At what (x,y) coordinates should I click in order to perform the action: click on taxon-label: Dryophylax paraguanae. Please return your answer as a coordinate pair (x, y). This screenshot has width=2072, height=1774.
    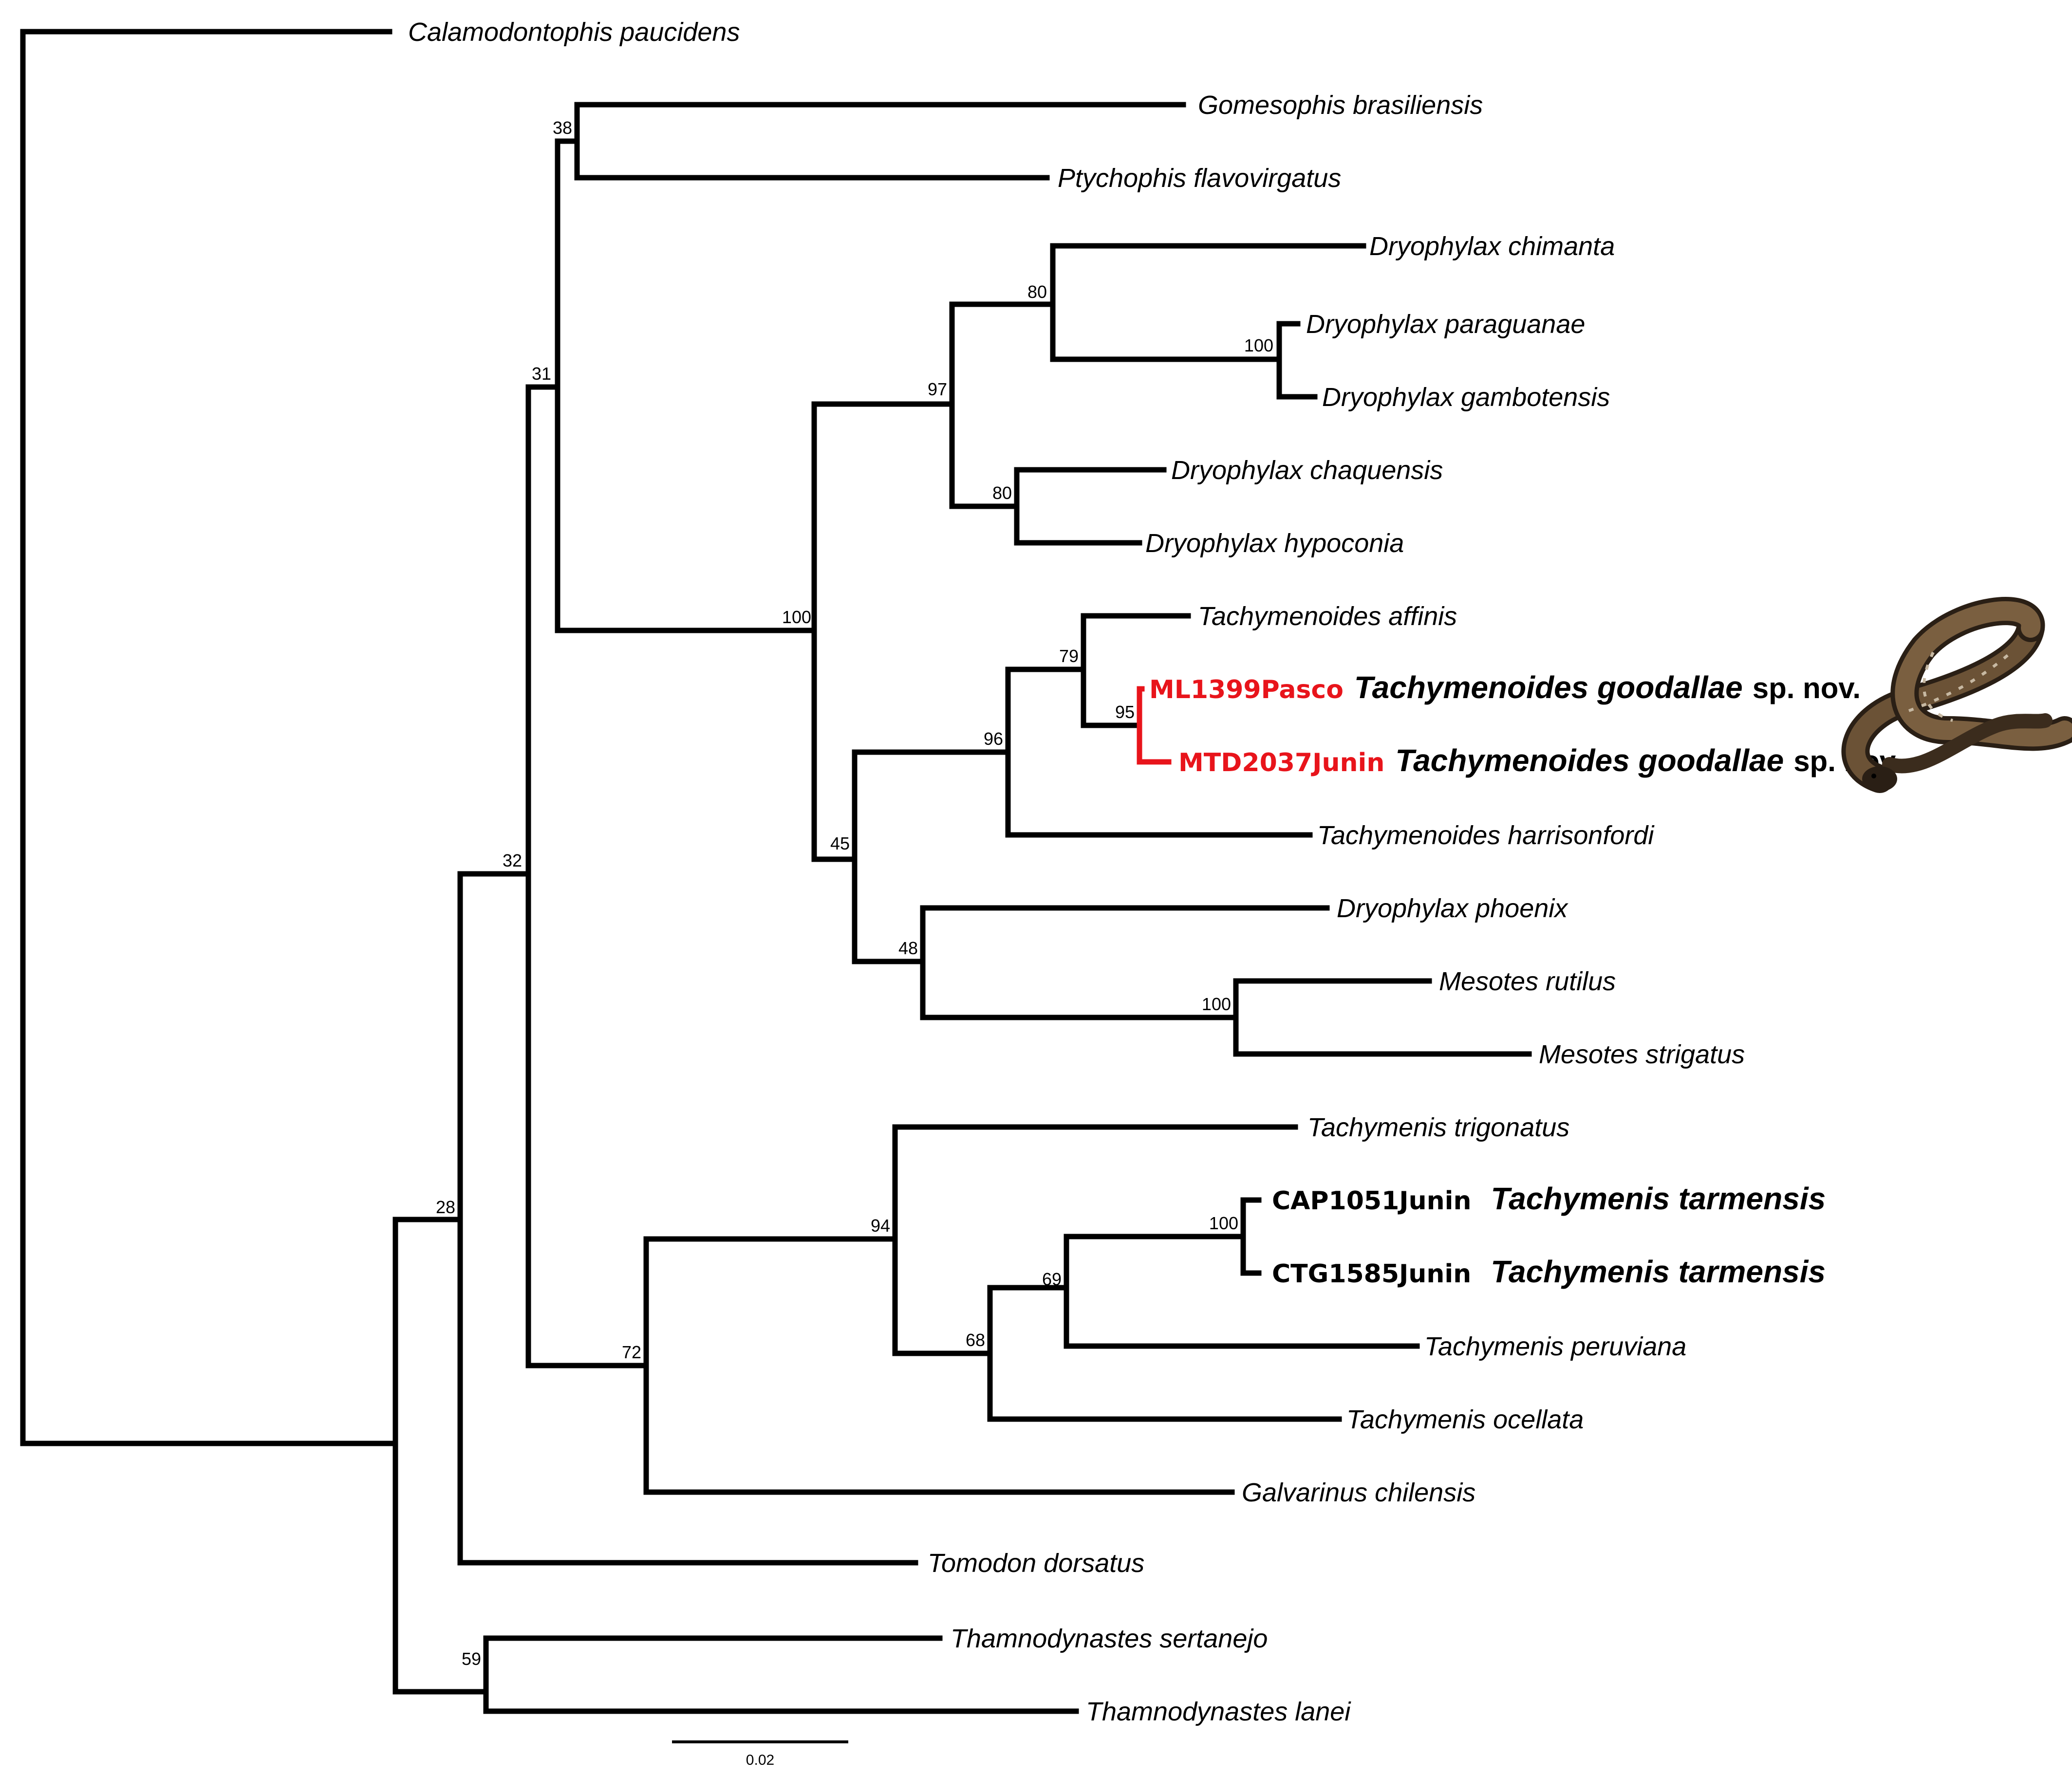
    Looking at the image, I should click on (1445, 324).